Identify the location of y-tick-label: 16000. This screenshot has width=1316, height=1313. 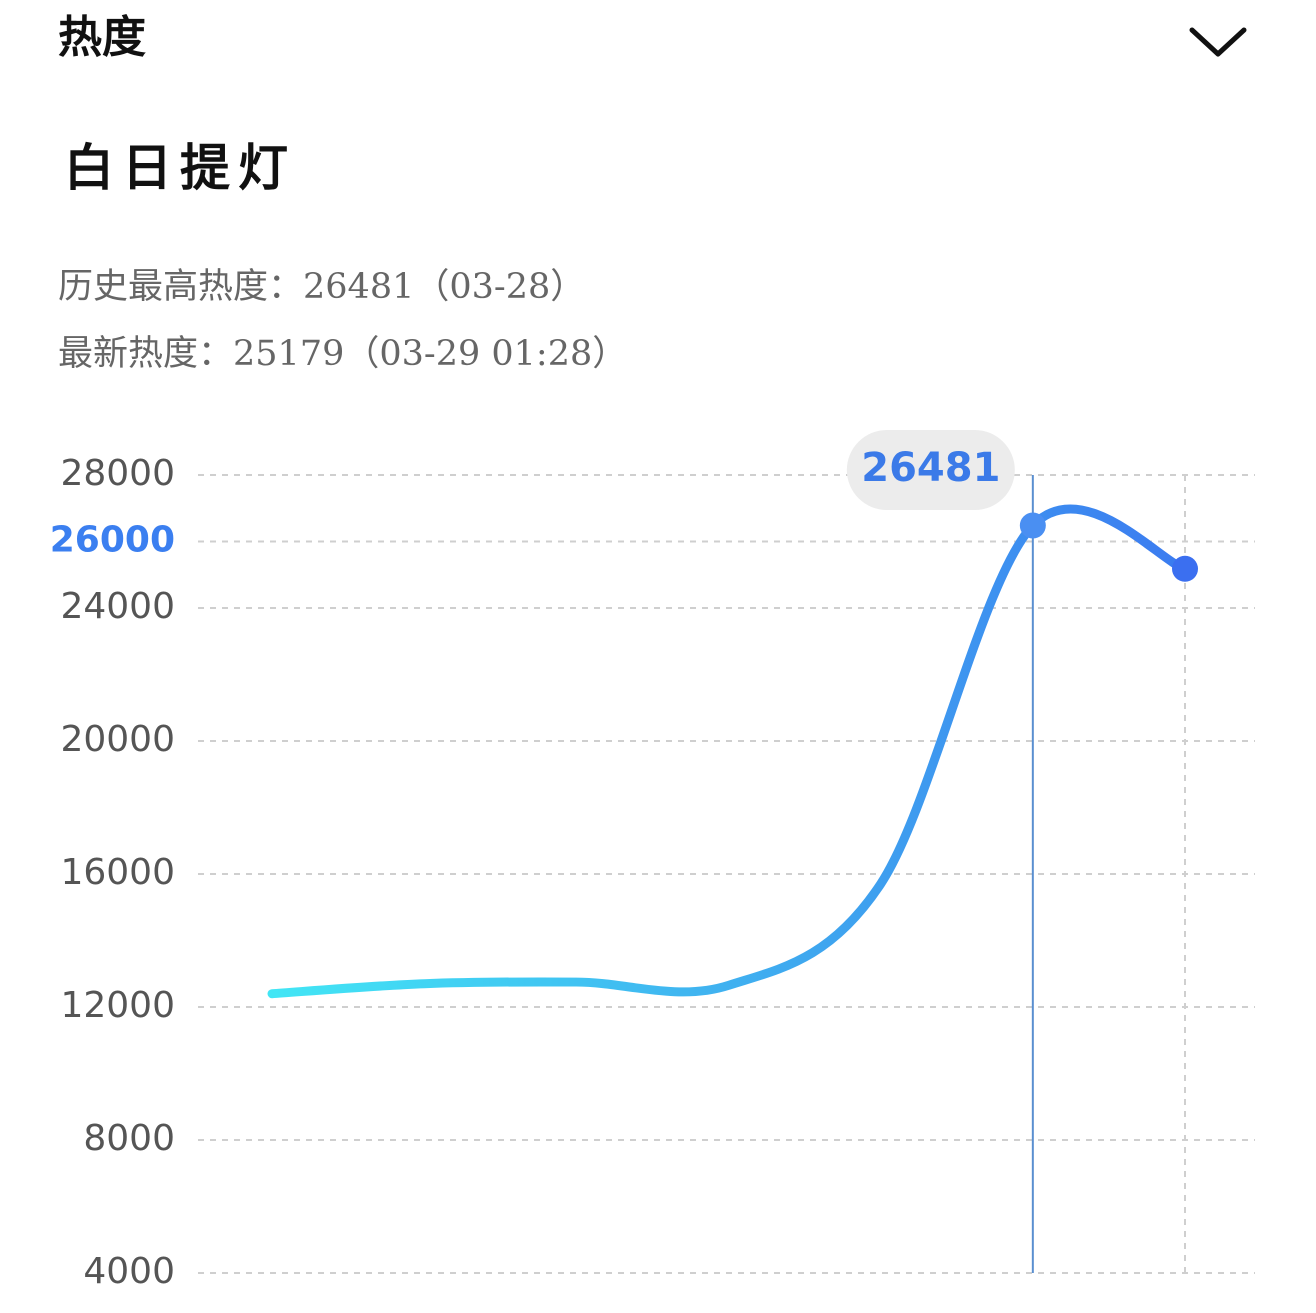
(117, 872).